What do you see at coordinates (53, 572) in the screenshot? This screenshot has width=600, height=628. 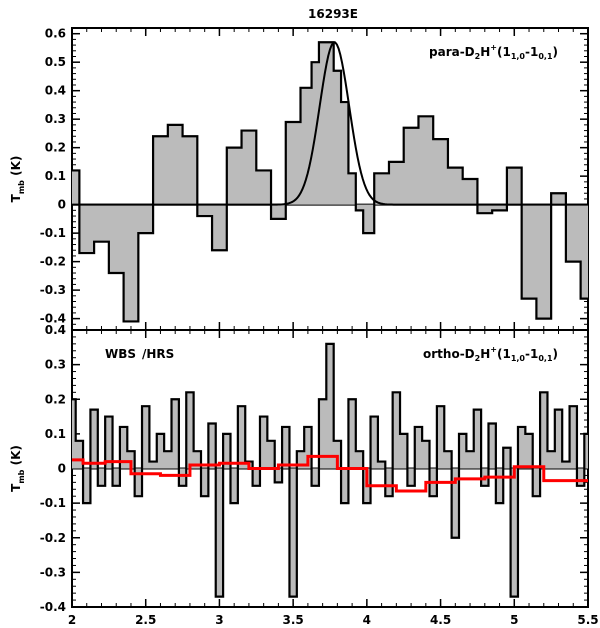 I see `bottom-ytick-label: -0.3` at bounding box center [53, 572].